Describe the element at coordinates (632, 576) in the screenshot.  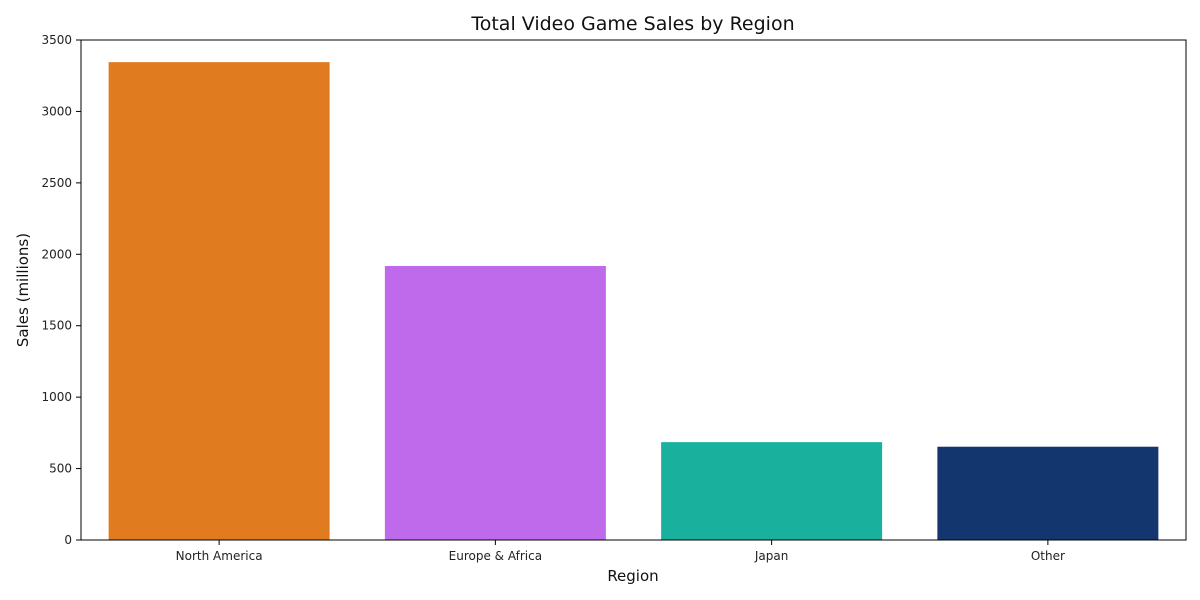
I see `x-axis-label: Region` at that location.